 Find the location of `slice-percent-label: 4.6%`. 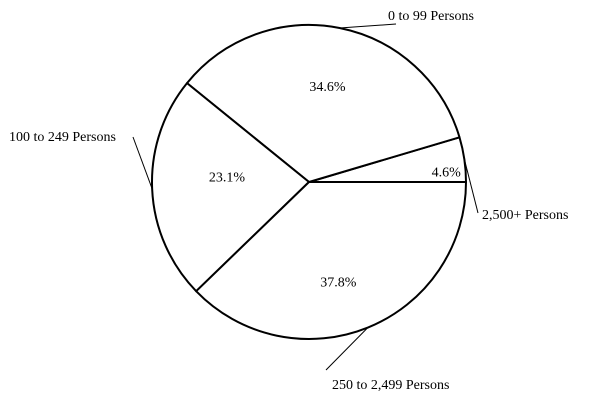

slice-percent-label: 4.6% is located at coordinates (447, 173).